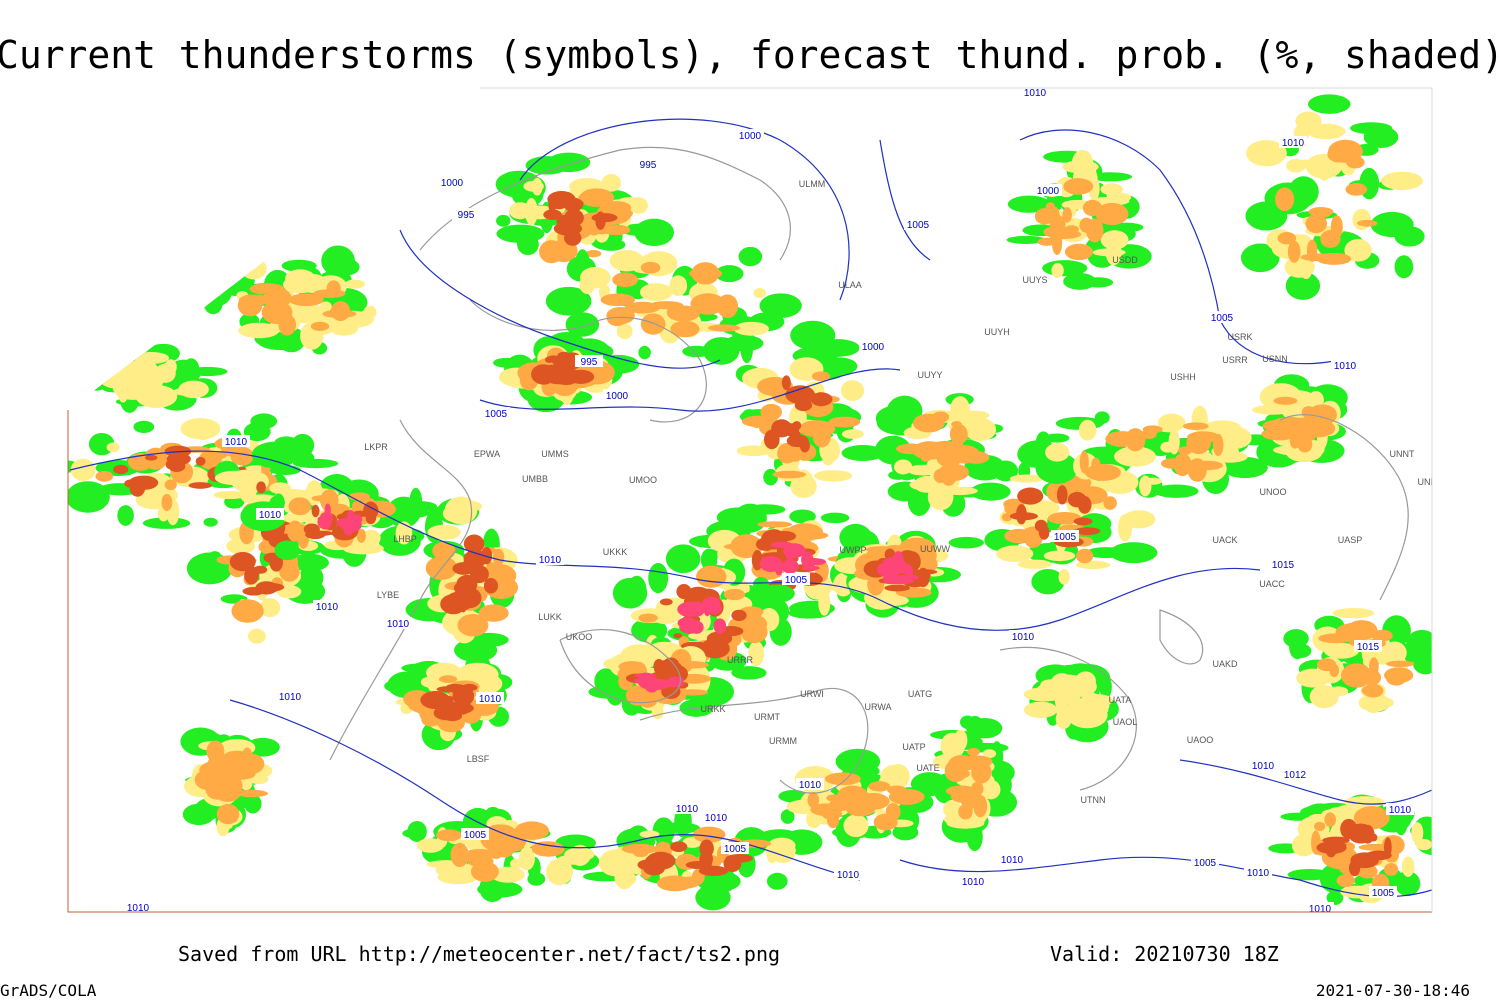  What do you see at coordinates (850, 285) in the screenshot?
I see `station-code: ULAA` at bounding box center [850, 285].